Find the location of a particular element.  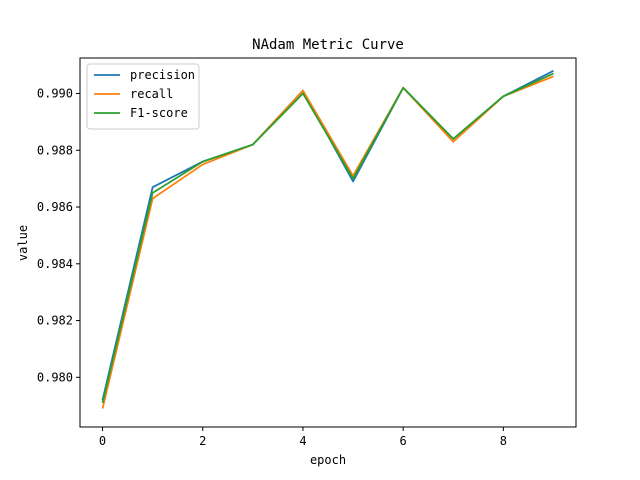

legend: precision recall F1-score is located at coordinates (143, 96).